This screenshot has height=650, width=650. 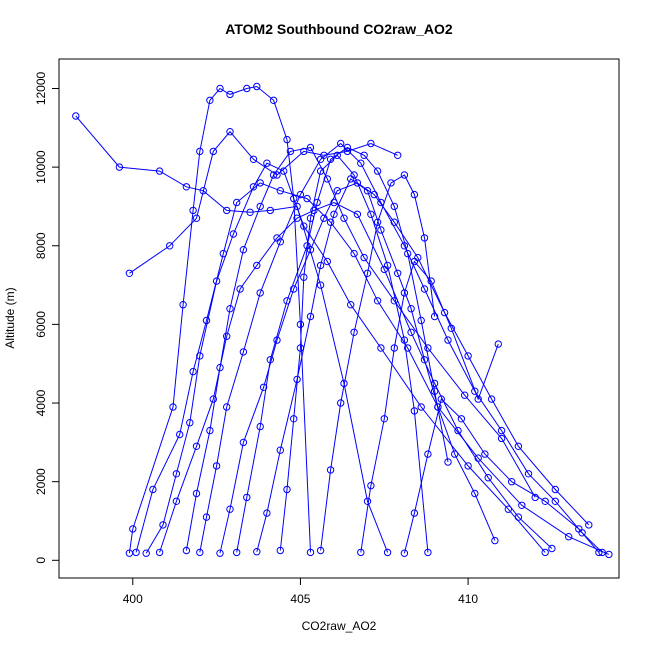 What do you see at coordinates (10, 317) in the screenshot?
I see `y-axis-label: Altitude (m)` at bounding box center [10, 317].